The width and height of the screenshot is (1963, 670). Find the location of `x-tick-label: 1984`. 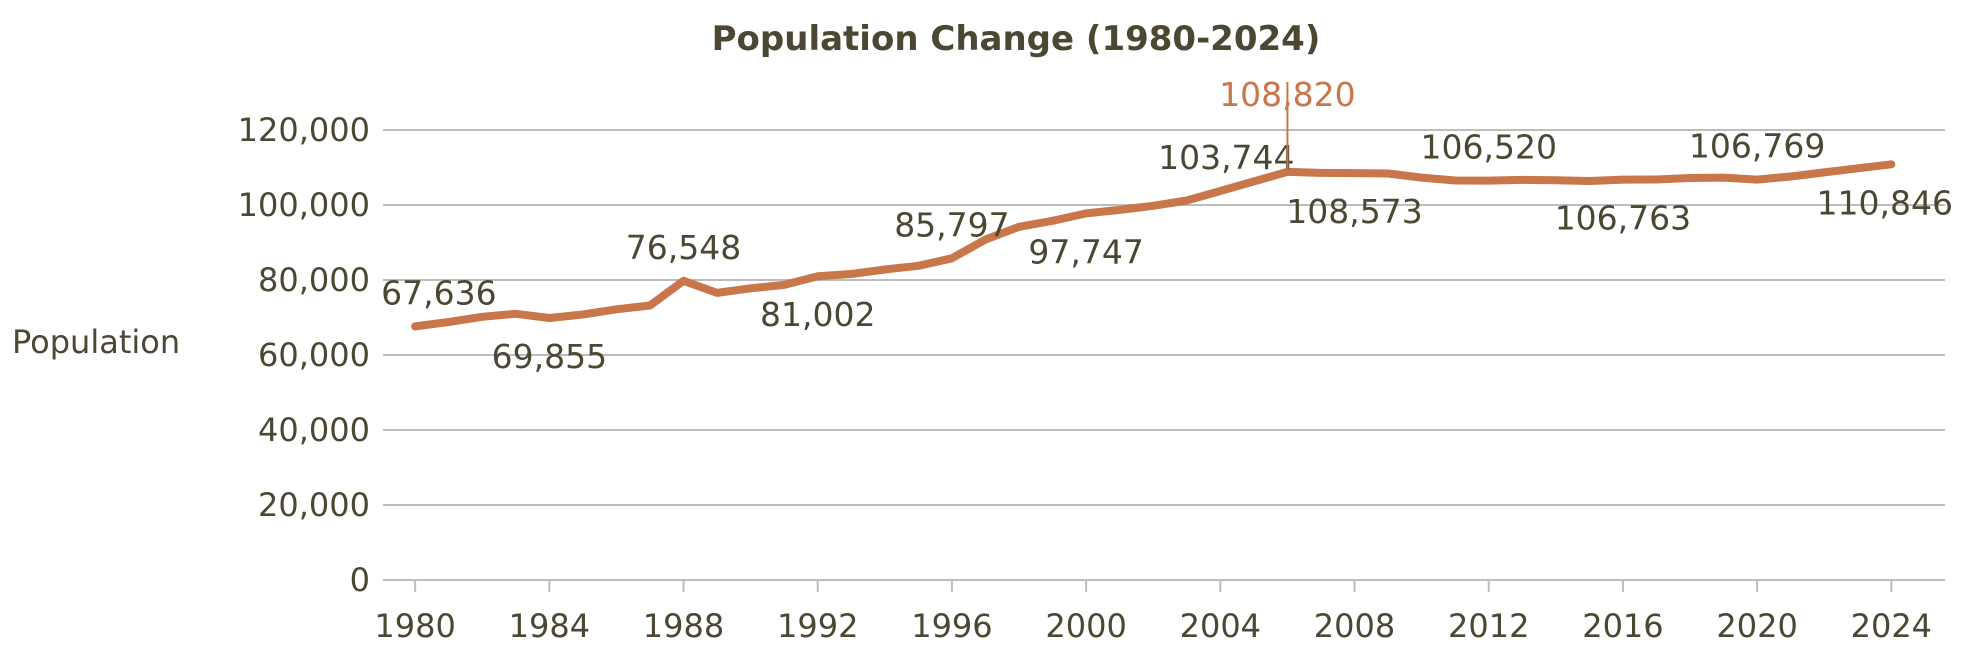

x-tick-label: 1984 is located at coordinates (549, 626).